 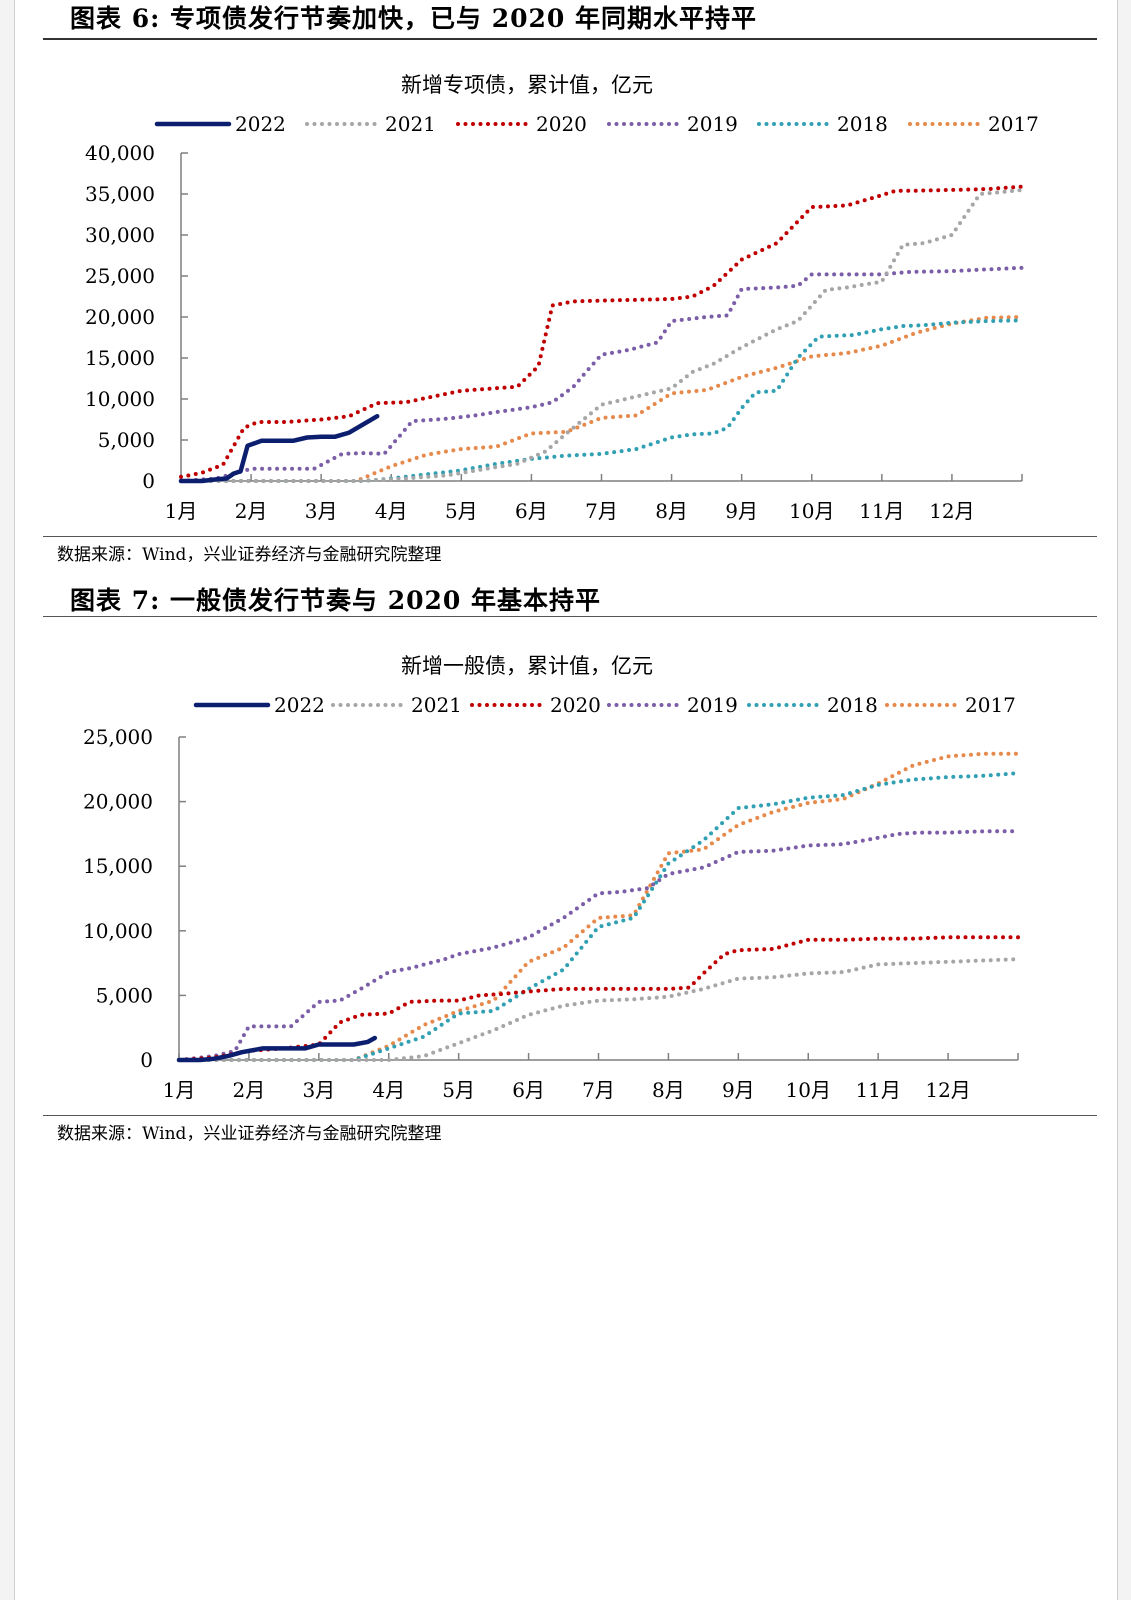 What do you see at coordinates (414, 18) in the screenshot?
I see `figure-6-title: 图表 6: 专项债发行节奏加快，已与 2020 年同期水平持平` at bounding box center [414, 18].